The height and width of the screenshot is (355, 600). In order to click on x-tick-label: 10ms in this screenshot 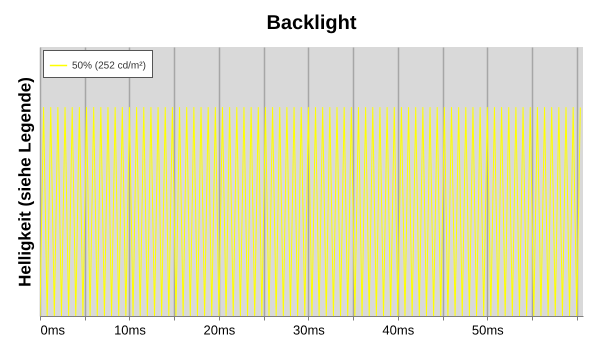, I will do `click(130, 330)`.